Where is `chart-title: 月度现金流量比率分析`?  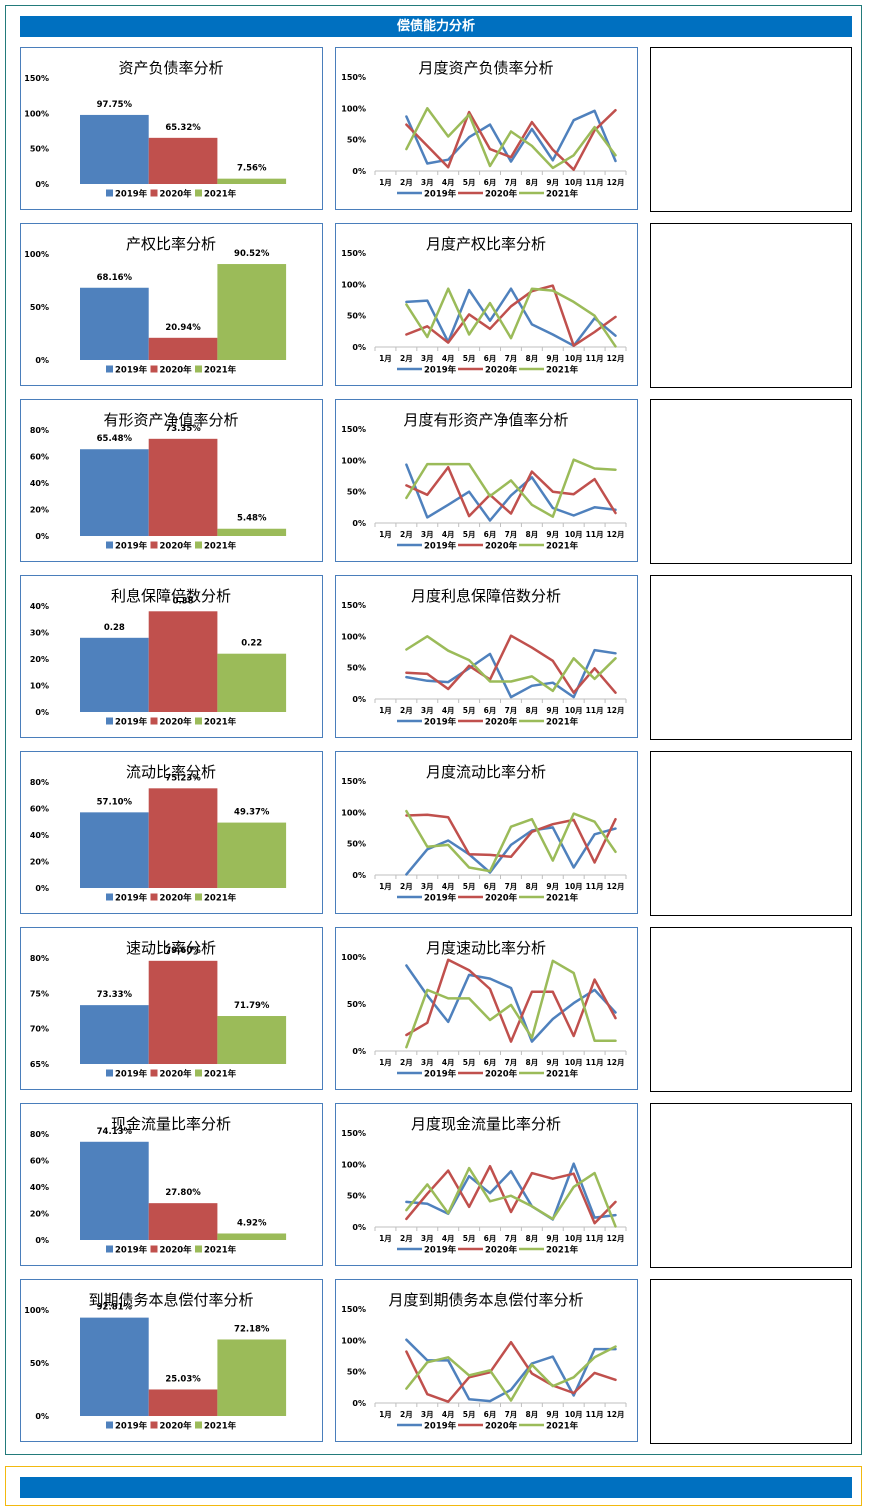 chart-title: 月度现金流量比率分析 is located at coordinates (486, 1124).